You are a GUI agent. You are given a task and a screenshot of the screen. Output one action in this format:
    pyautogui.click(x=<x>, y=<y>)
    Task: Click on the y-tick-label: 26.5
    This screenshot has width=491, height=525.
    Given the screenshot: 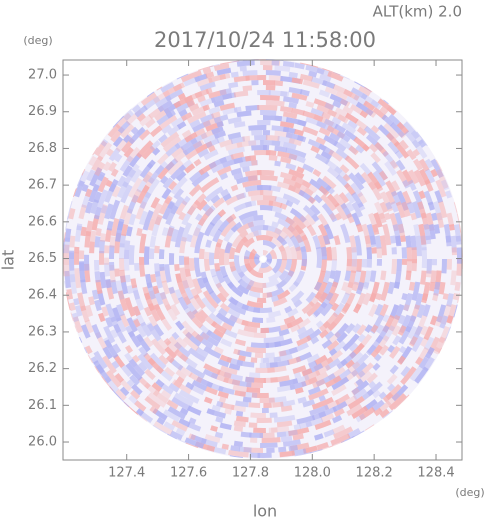 What is the action you would take?
    pyautogui.click(x=42, y=258)
    